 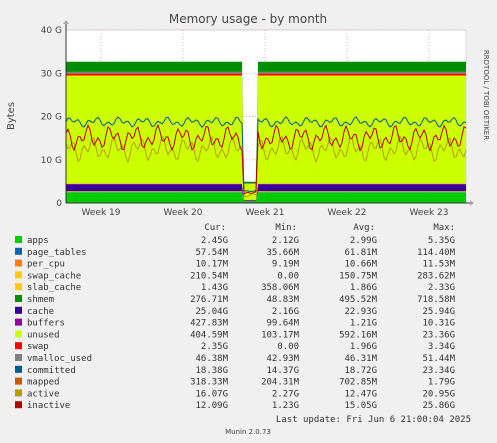 What do you see at coordinates (59, 204) in the screenshot?
I see `y-tick-label: 0` at bounding box center [59, 204].